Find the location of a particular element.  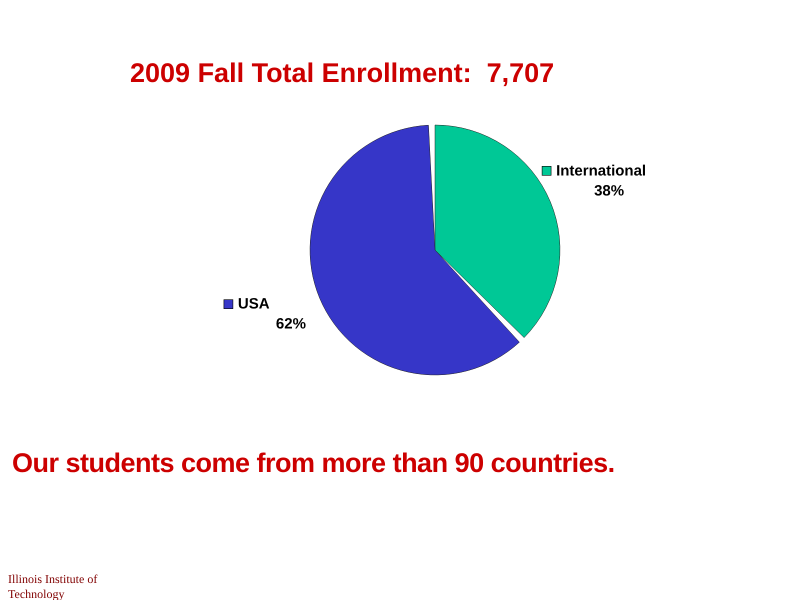

legend-label: International is located at coordinates (601, 171).